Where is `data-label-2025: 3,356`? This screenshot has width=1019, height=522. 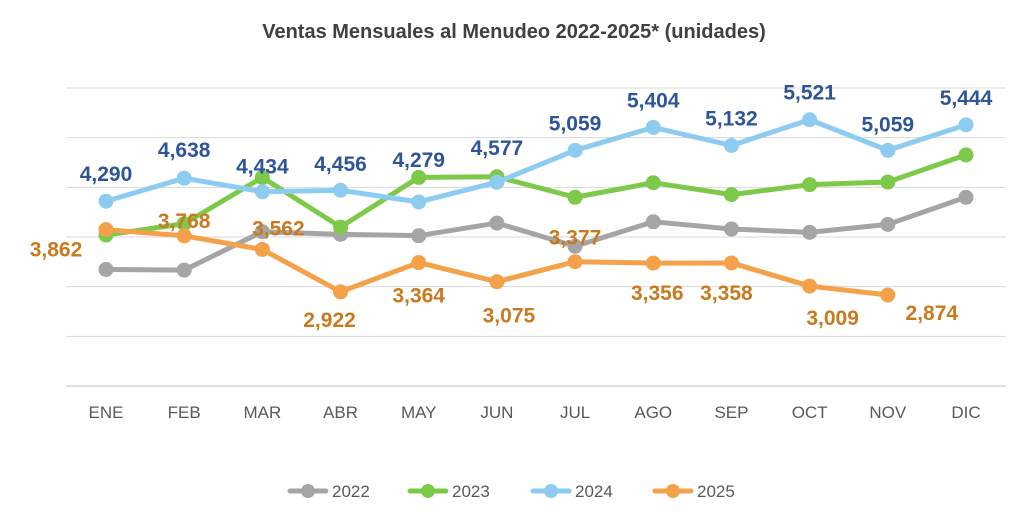 data-label-2025: 3,356 is located at coordinates (657, 293).